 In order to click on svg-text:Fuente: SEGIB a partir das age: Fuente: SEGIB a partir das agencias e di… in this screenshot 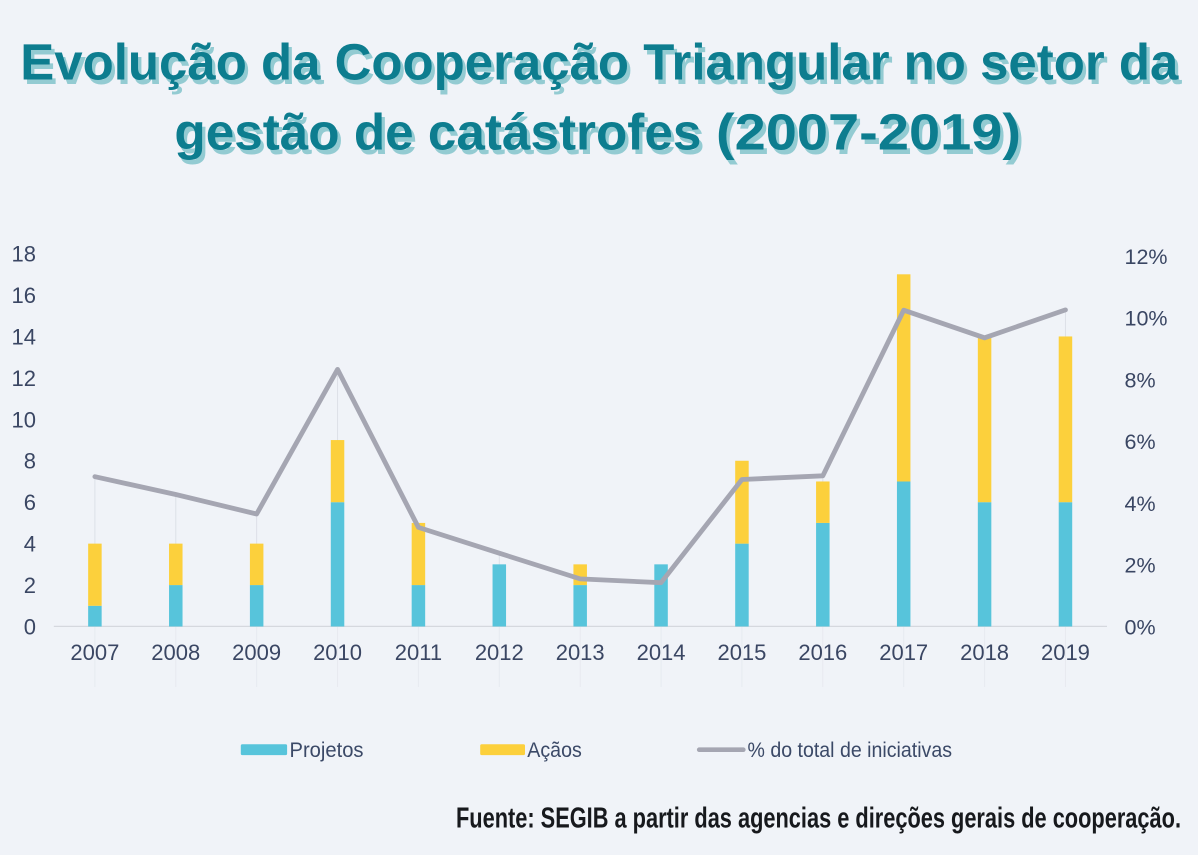, I will do `click(818, 818)`.